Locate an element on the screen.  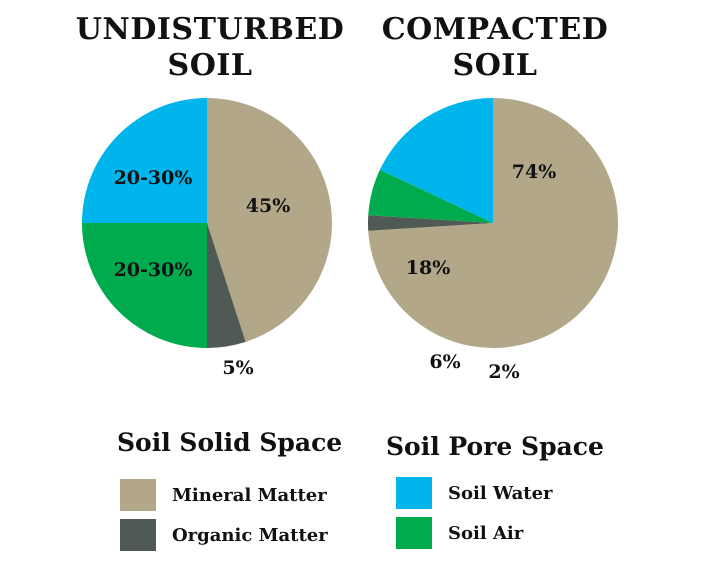
pie-0-slice-mineral-matter is located at coordinates (269, 220).